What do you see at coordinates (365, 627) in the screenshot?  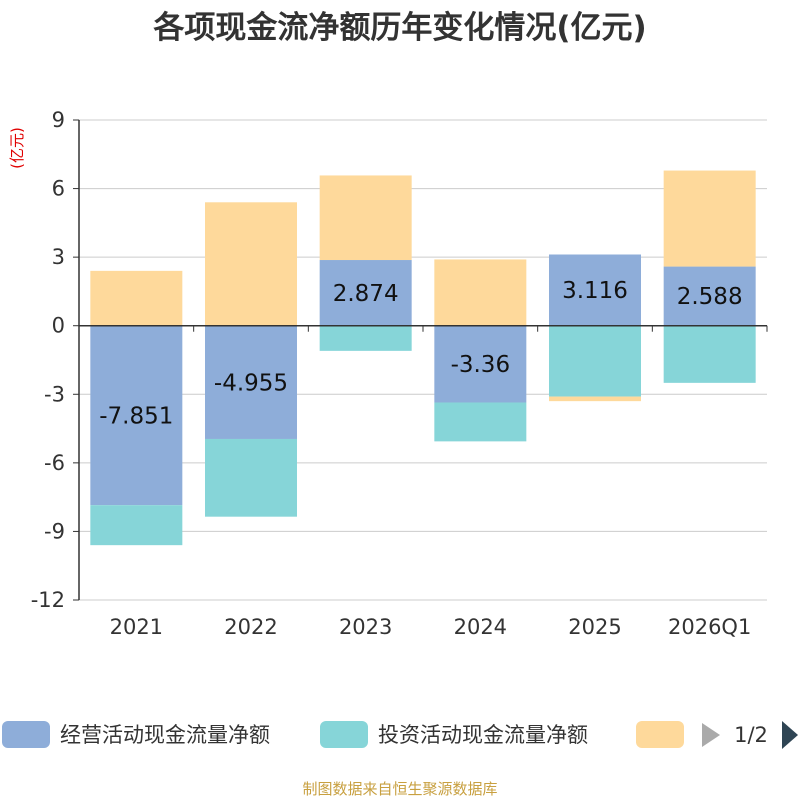 I see `x-tick-label-2023: 2023` at bounding box center [365, 627].